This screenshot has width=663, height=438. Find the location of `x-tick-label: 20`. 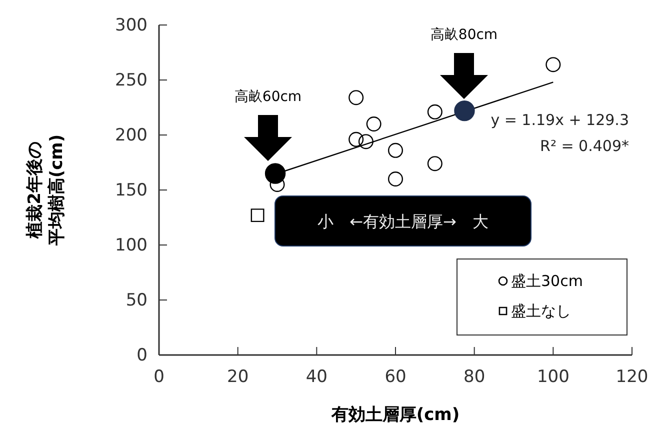

x-tick-label: 20 is located at coordinates (238, 376).